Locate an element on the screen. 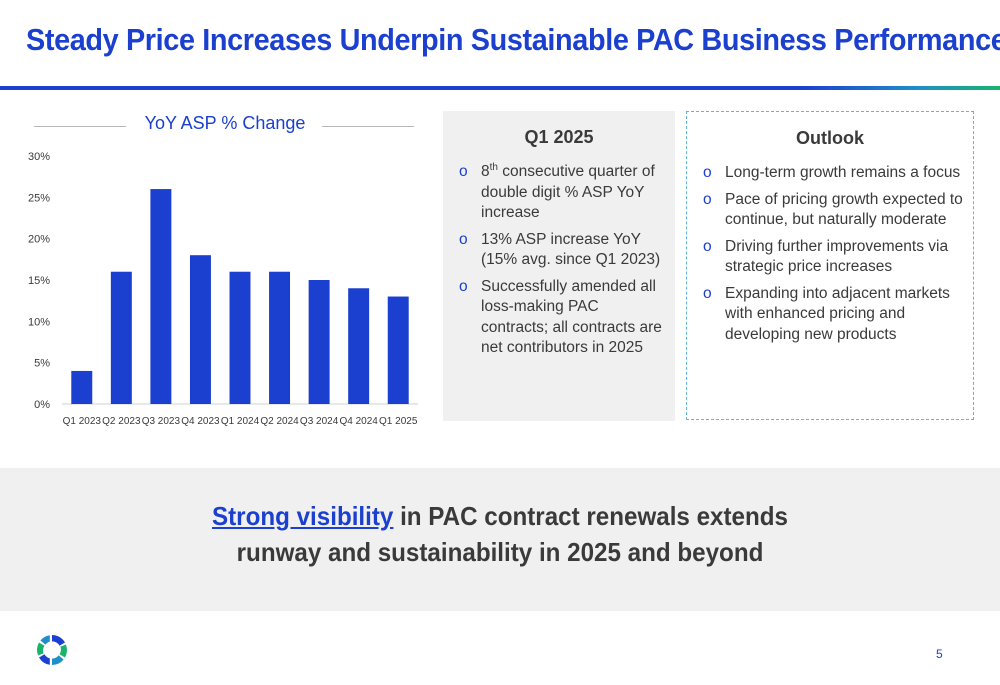 Image resolution: width=1000 pixels, height=685 pixels. x-tick-label: Q1 2025 is located at coordinates (398, 421).